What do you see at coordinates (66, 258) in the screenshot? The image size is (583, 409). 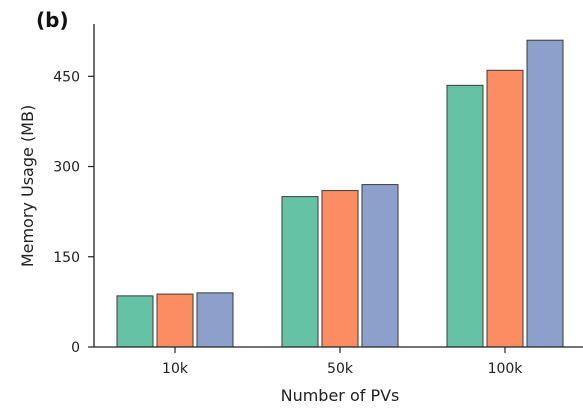 I see `y-tick-label: 150` at bounding box center [66, 258].